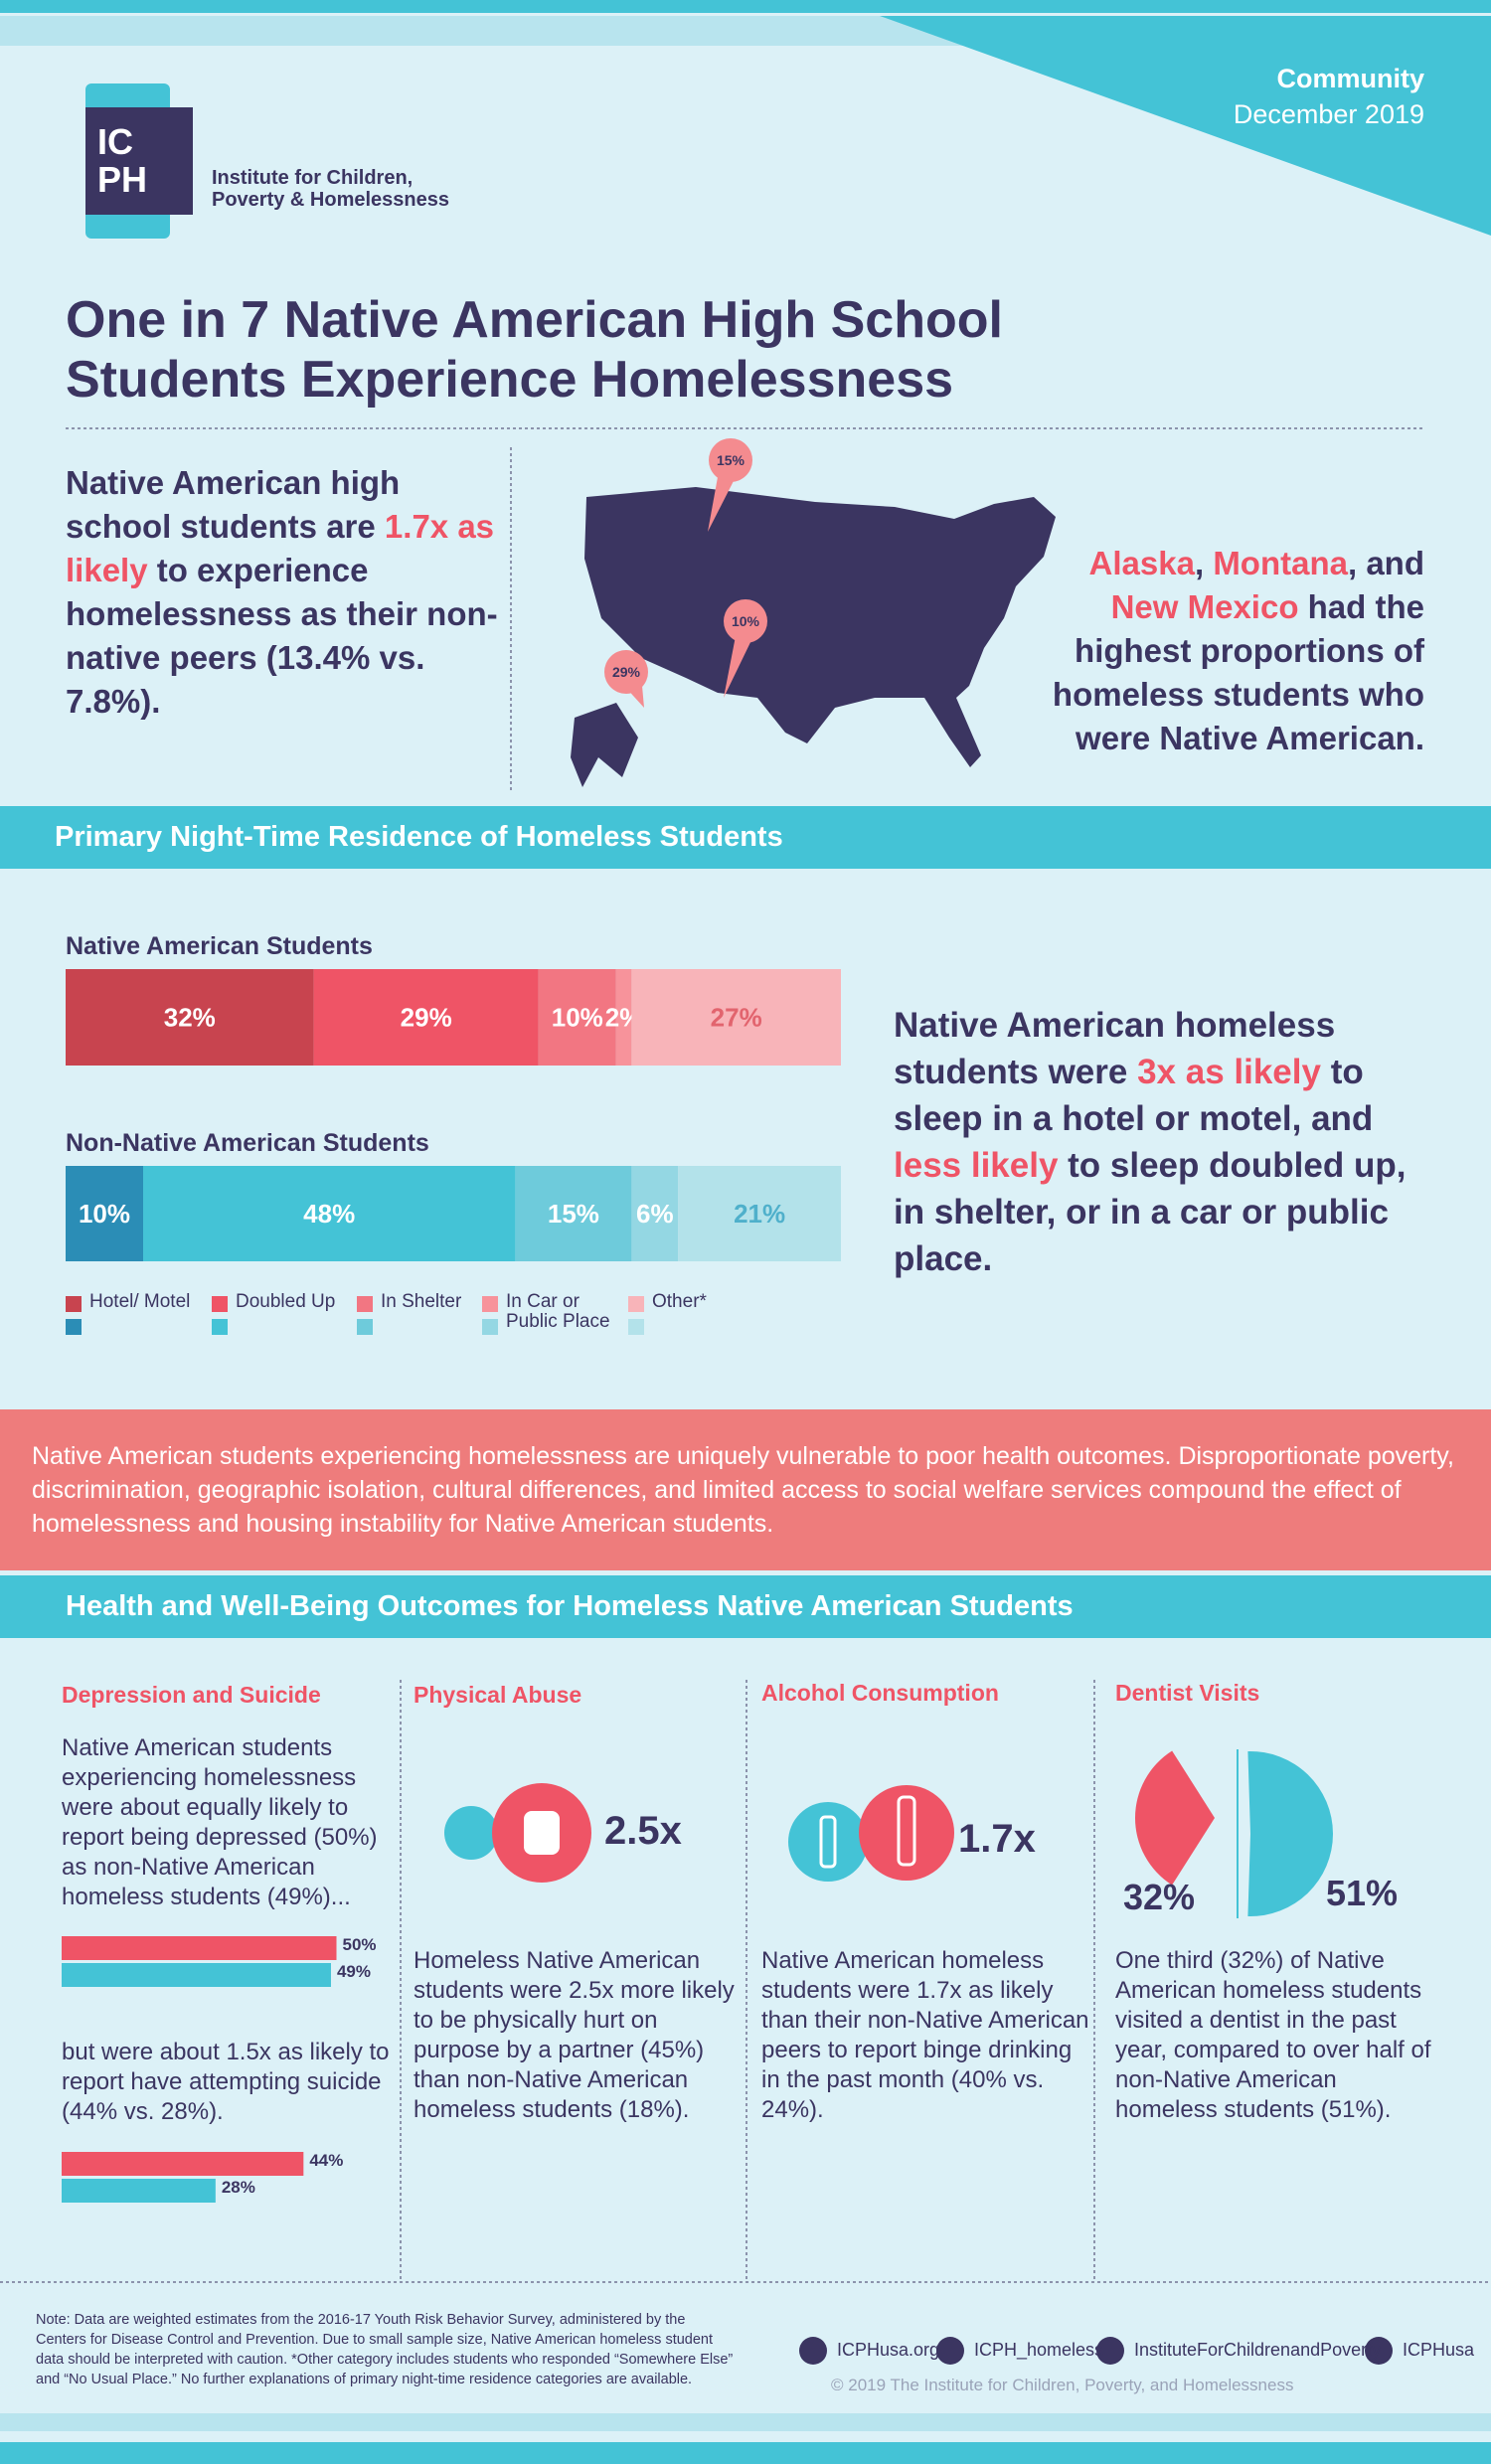  Describe the element at coordinates (534, 320) in the screenshot. I see `title-line: One in 7 Native American High School` at that location.